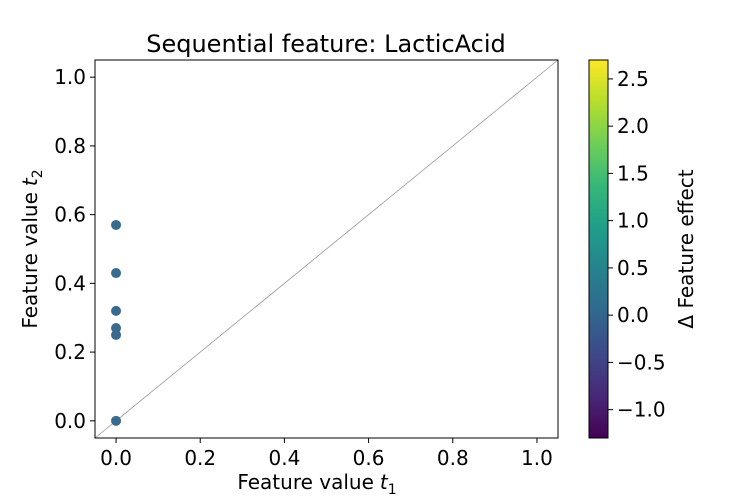 The width and height of the screenshot is (750, 500). I want to click on y-tick-label: 0.6, so click(70, 215).